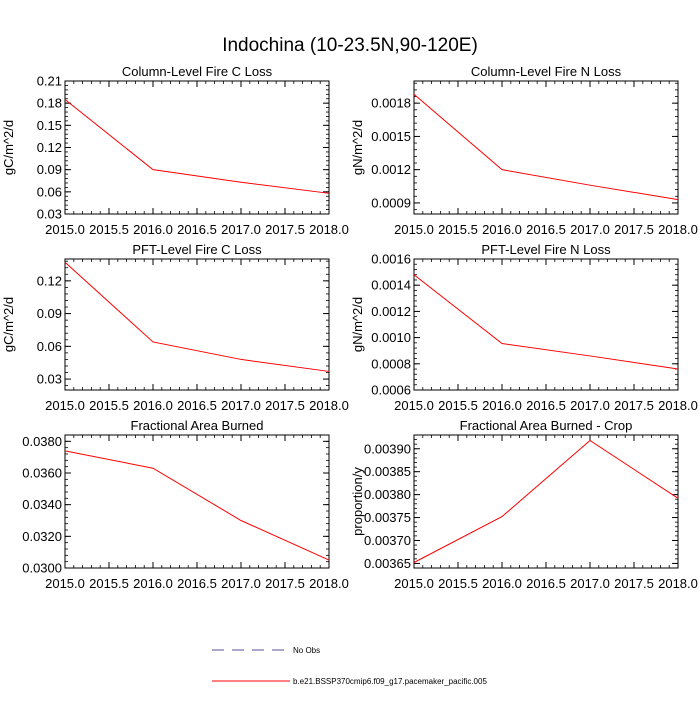  Describe the element at coordinates (387, 540) in the screenshot. I see `y-tick-label: 0.00370` at that location.